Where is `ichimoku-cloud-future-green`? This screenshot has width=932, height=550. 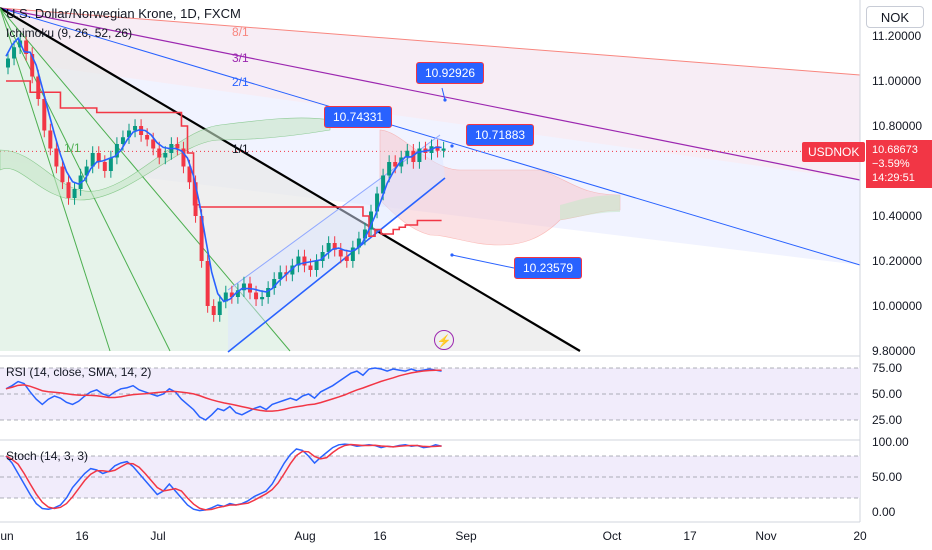
ichimoku-cloud-future-green is located at coordinates (590, 207).